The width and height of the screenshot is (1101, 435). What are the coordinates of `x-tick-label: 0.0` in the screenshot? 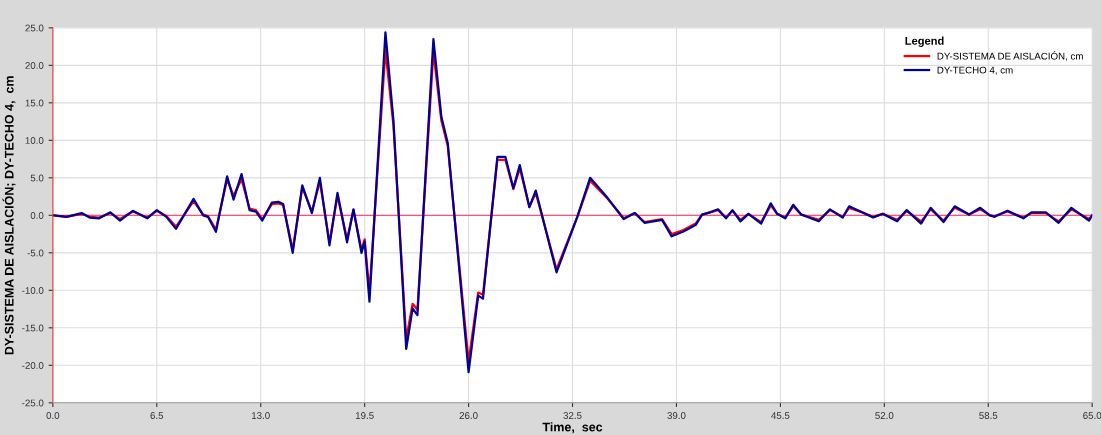 It's located at (53, 415).